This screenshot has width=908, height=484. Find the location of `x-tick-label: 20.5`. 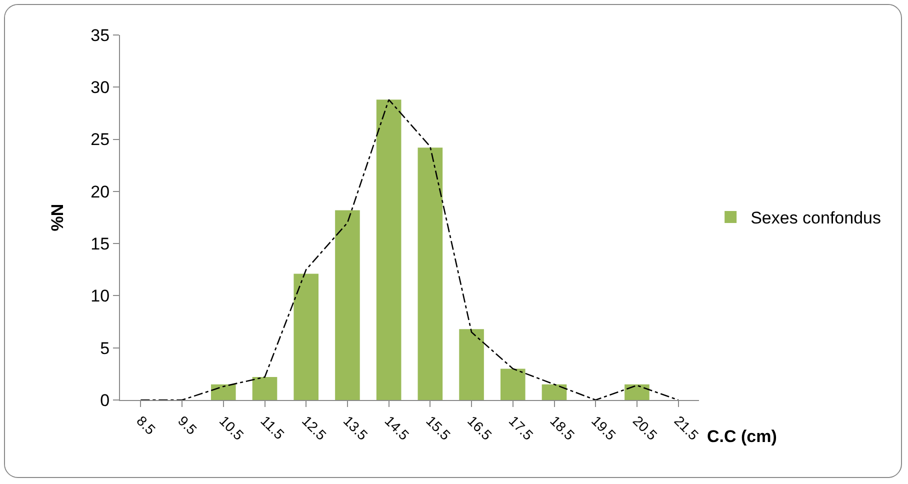

x-tick-label: 20.5 is located at coordinates (645, 428).